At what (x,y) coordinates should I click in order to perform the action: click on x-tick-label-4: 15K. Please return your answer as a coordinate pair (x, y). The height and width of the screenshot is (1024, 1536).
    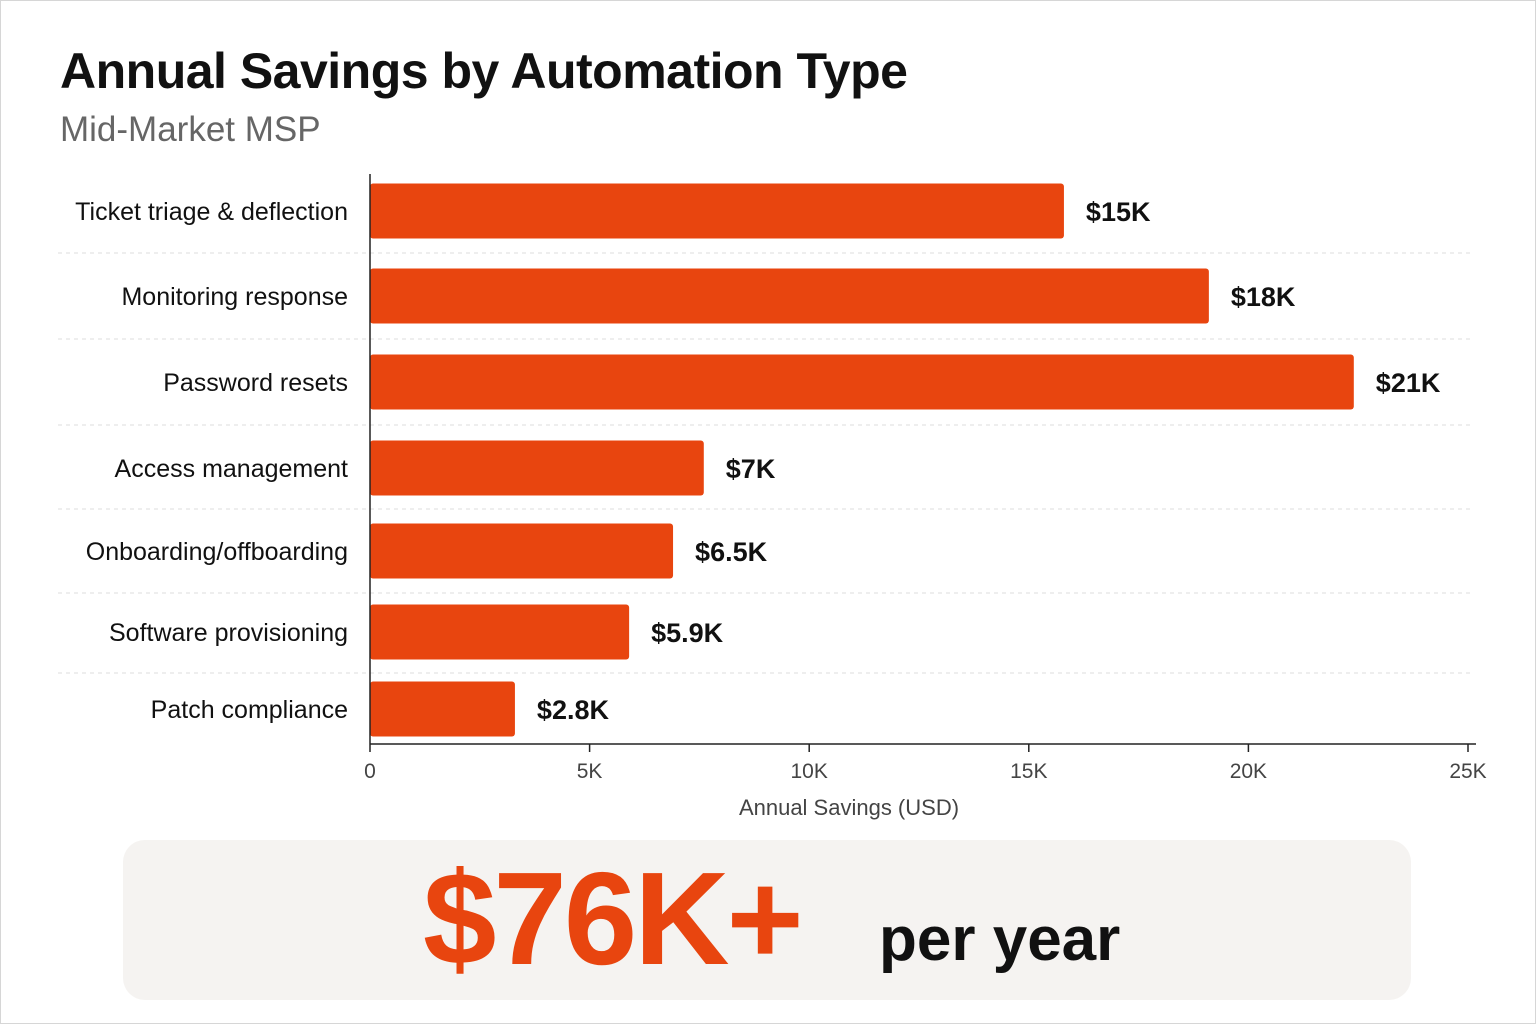
    Looking at the image, I should click on (1028, 771).